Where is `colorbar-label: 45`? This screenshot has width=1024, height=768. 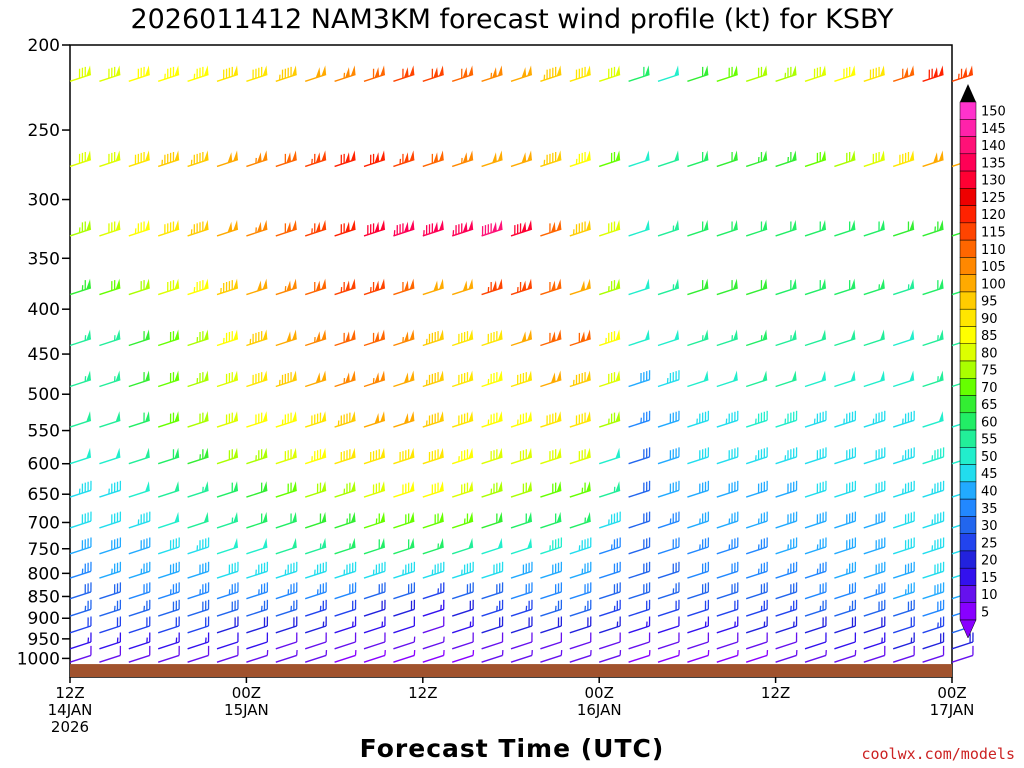
colorbar-label: 45 is located at coordinates (989, 474).